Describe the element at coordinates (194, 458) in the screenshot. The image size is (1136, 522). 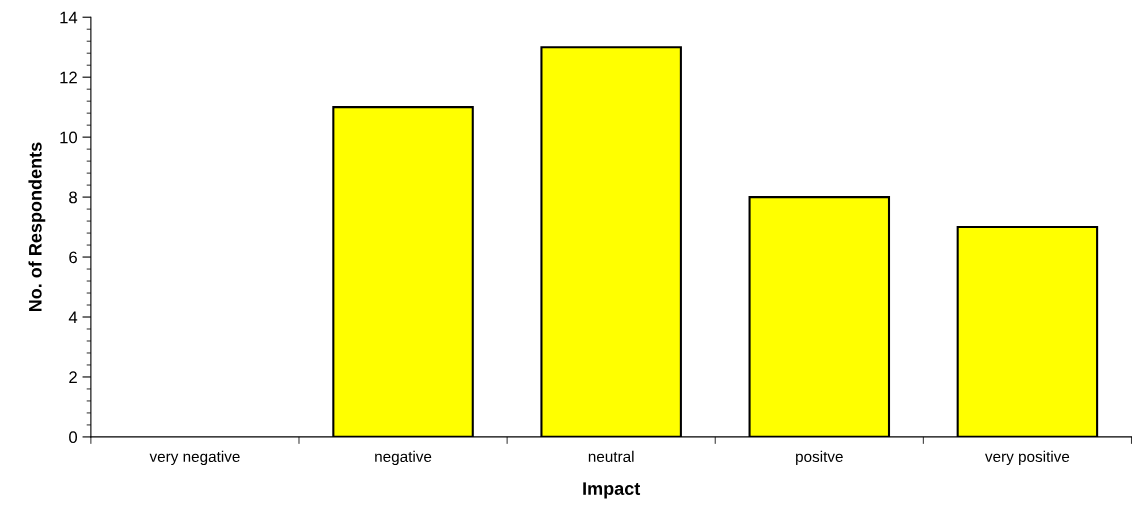
I see `x-tick-label: very negative` at that location.